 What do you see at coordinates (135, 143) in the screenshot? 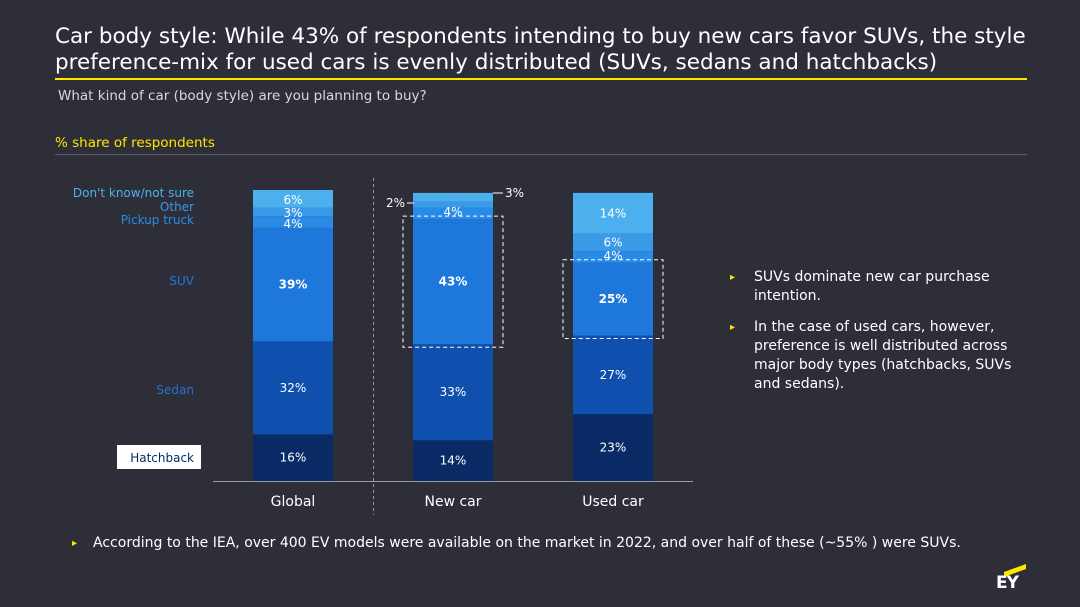
I see `axis-caption: % share of respondents` at bounding box center [135, 143].